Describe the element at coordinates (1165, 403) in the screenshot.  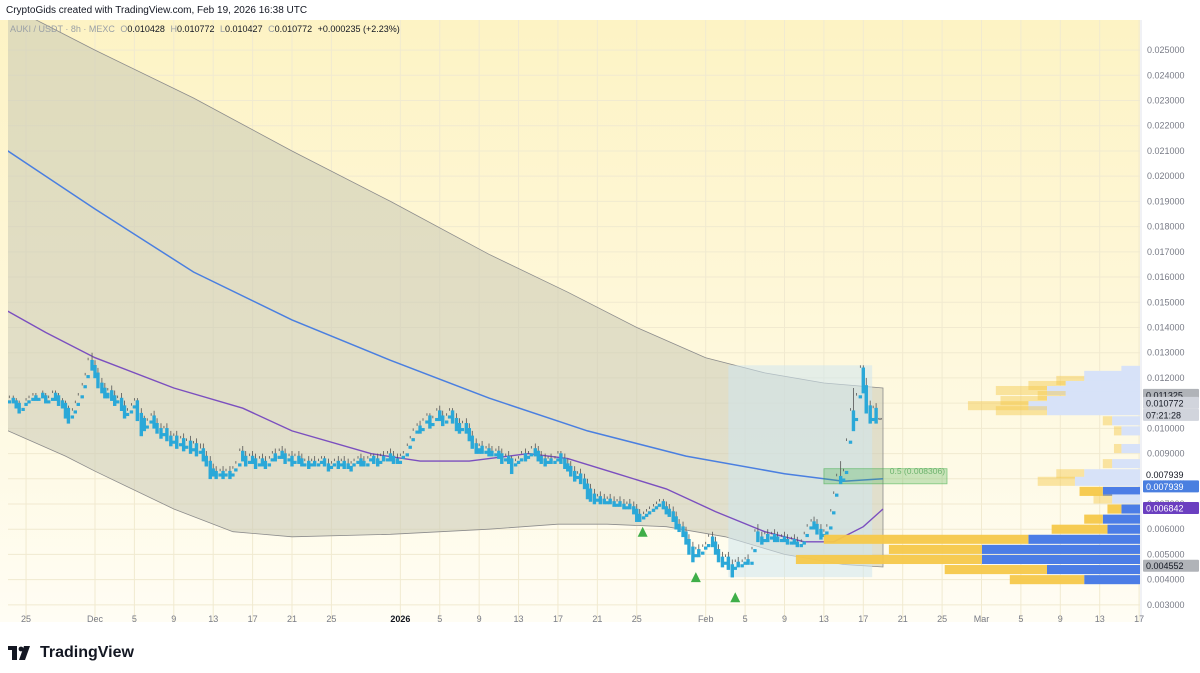
I see `price-label-text: 0.010772` at that location.